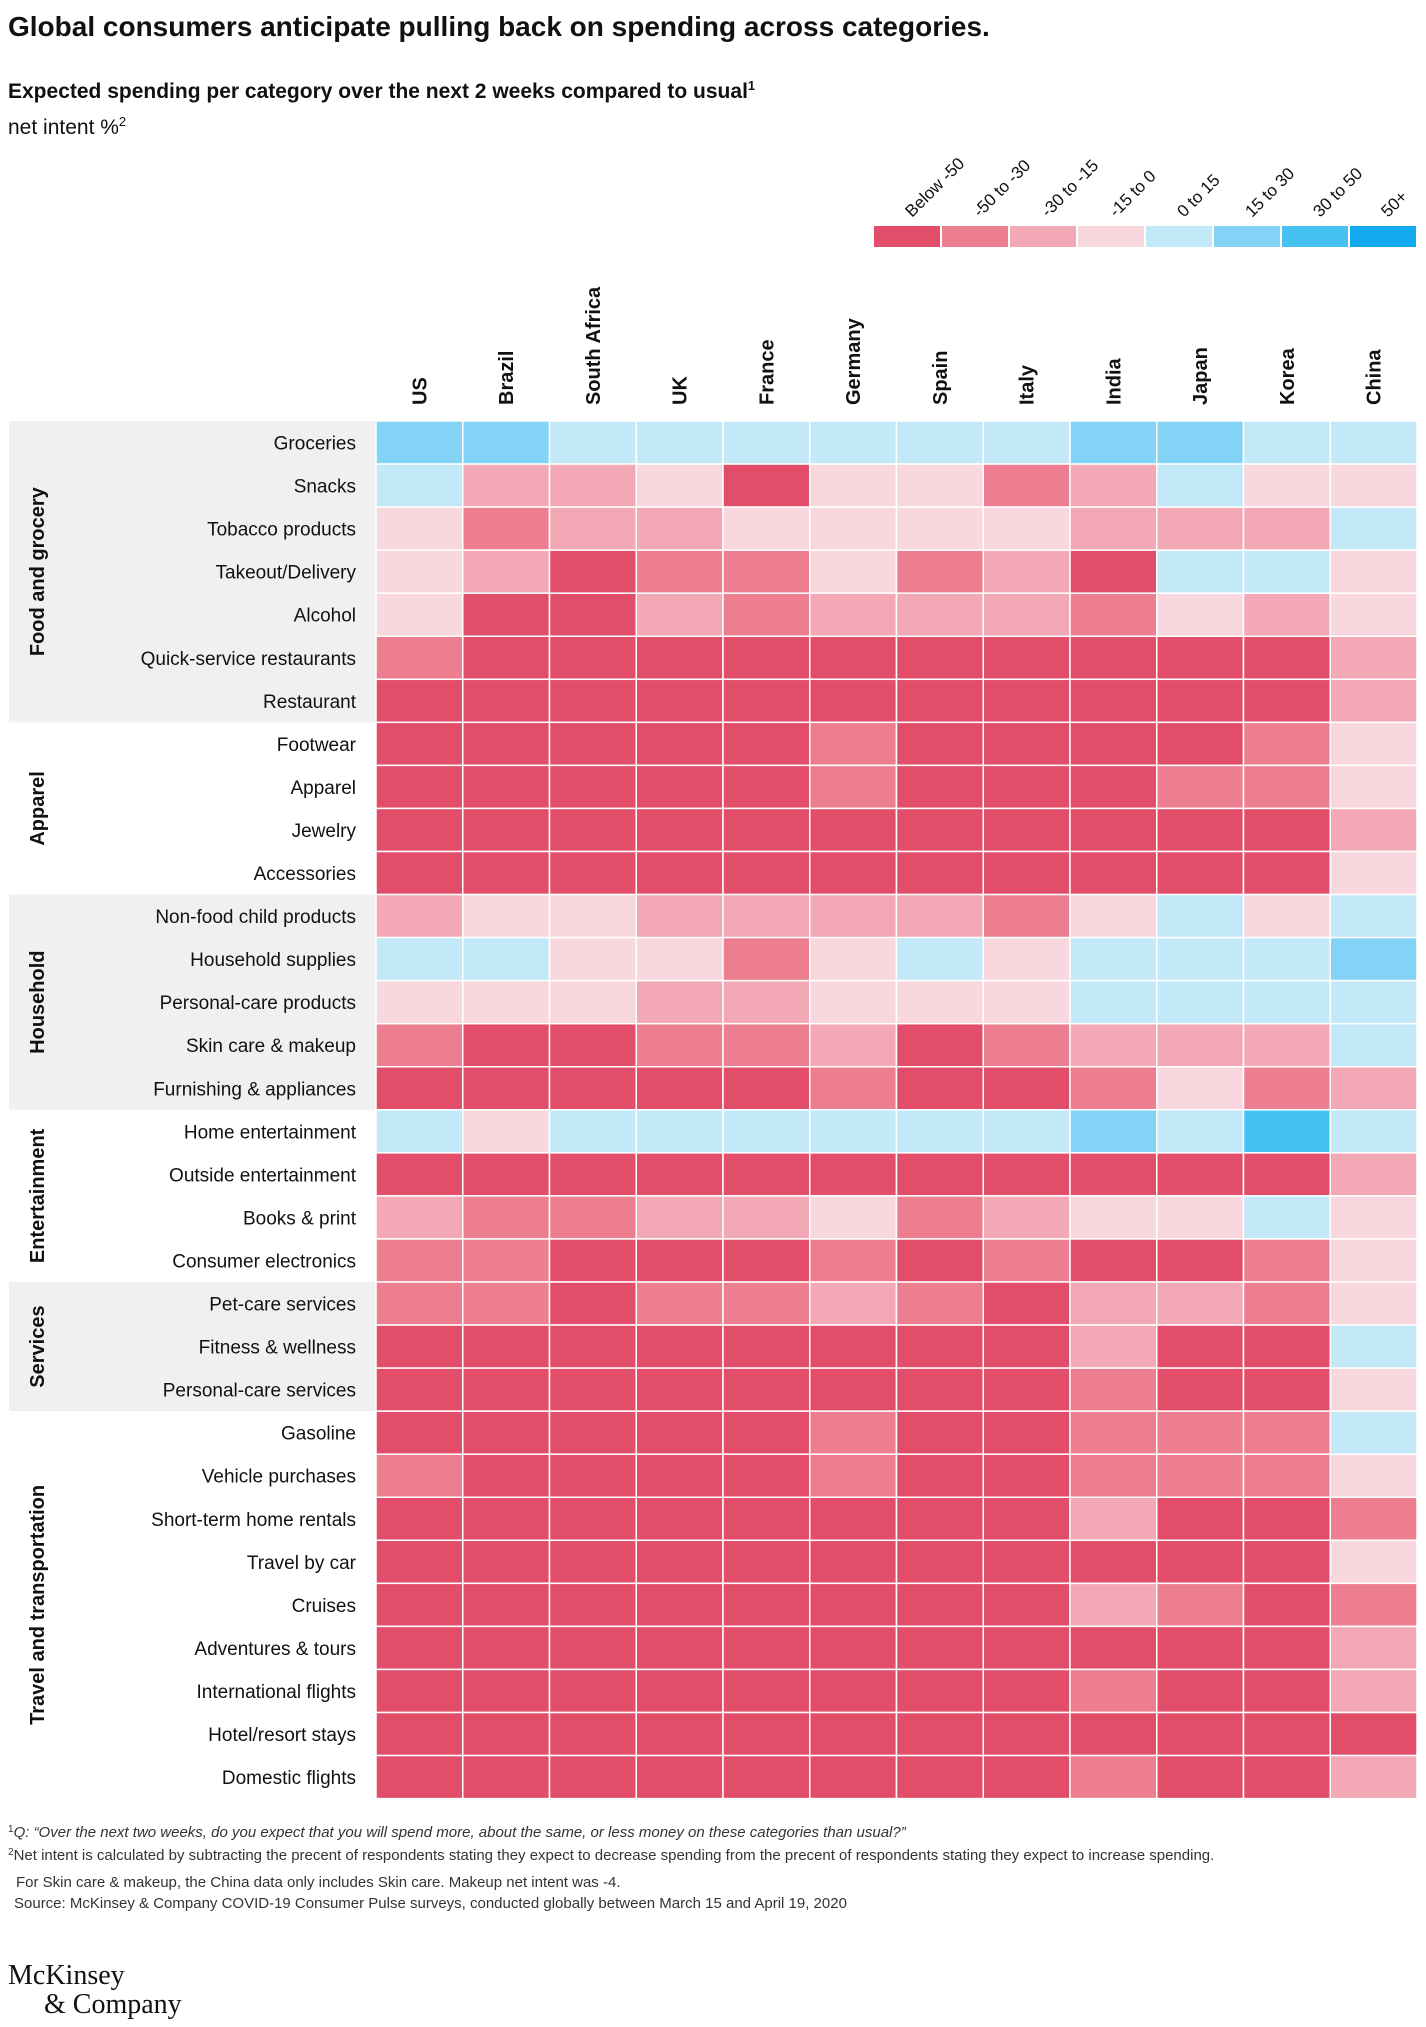  I want to click on row-label: Jewelry, so click(324, 831).